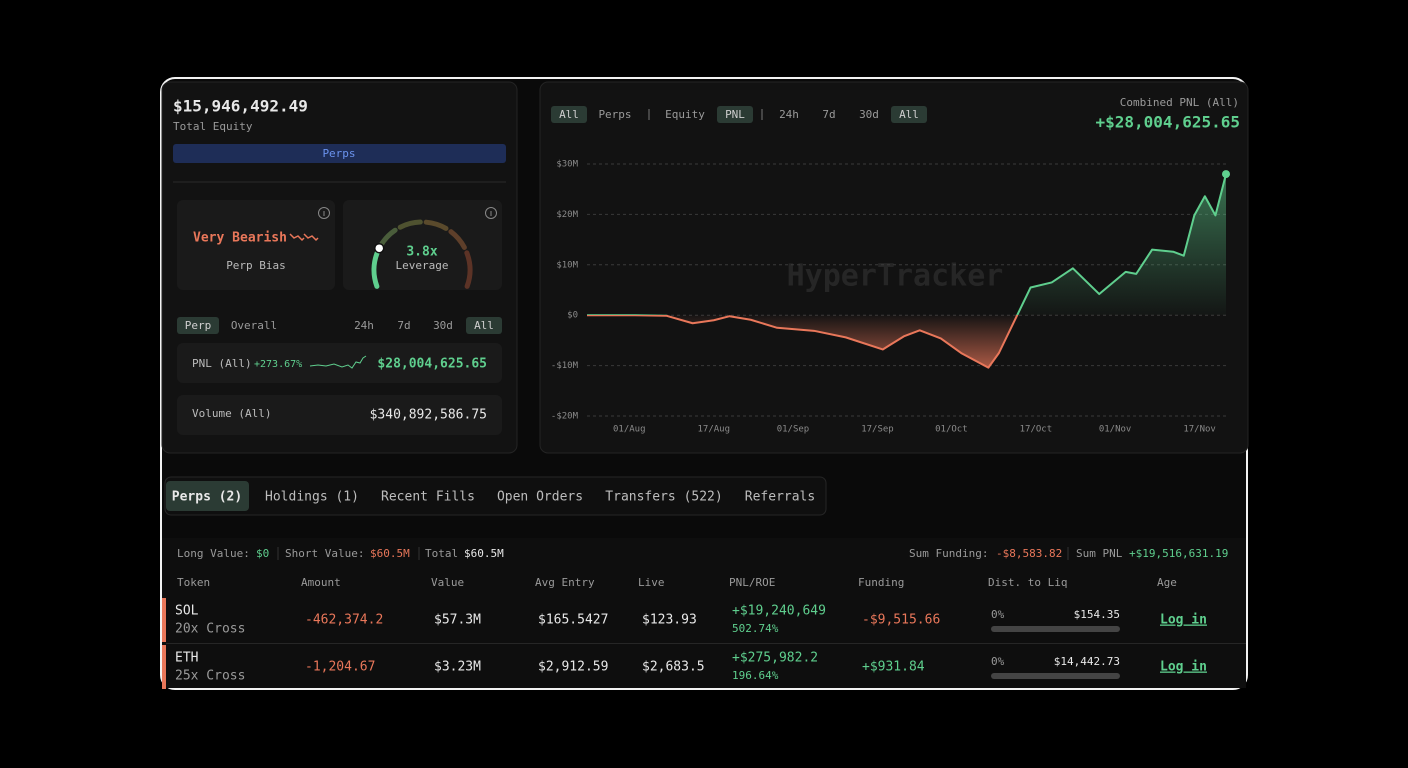 The width and height of the screenshot is (1408, 768). What do you see at coordinates (364, 325) in the screenshot?
I see `period-tab: 24h` at bounding box center [364, 325].